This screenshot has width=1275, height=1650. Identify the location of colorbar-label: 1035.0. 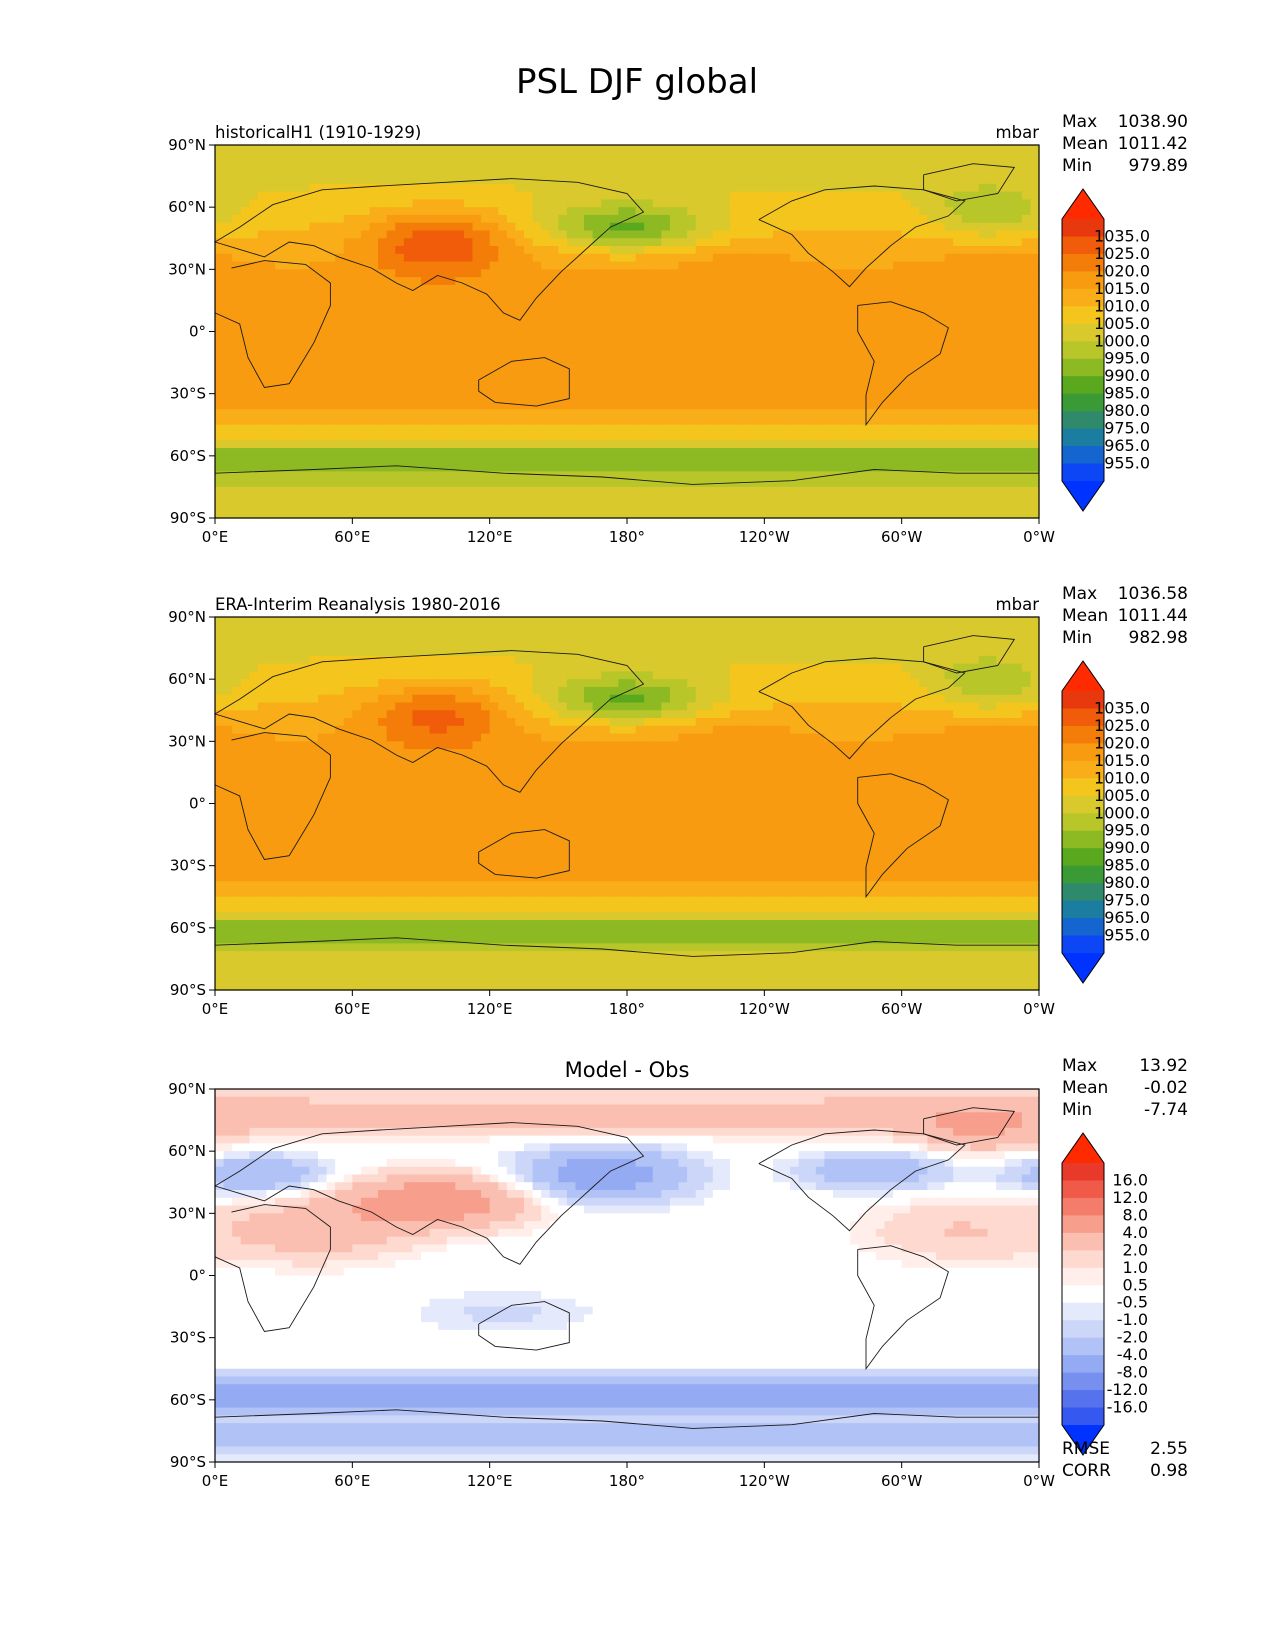
(1122, 707).